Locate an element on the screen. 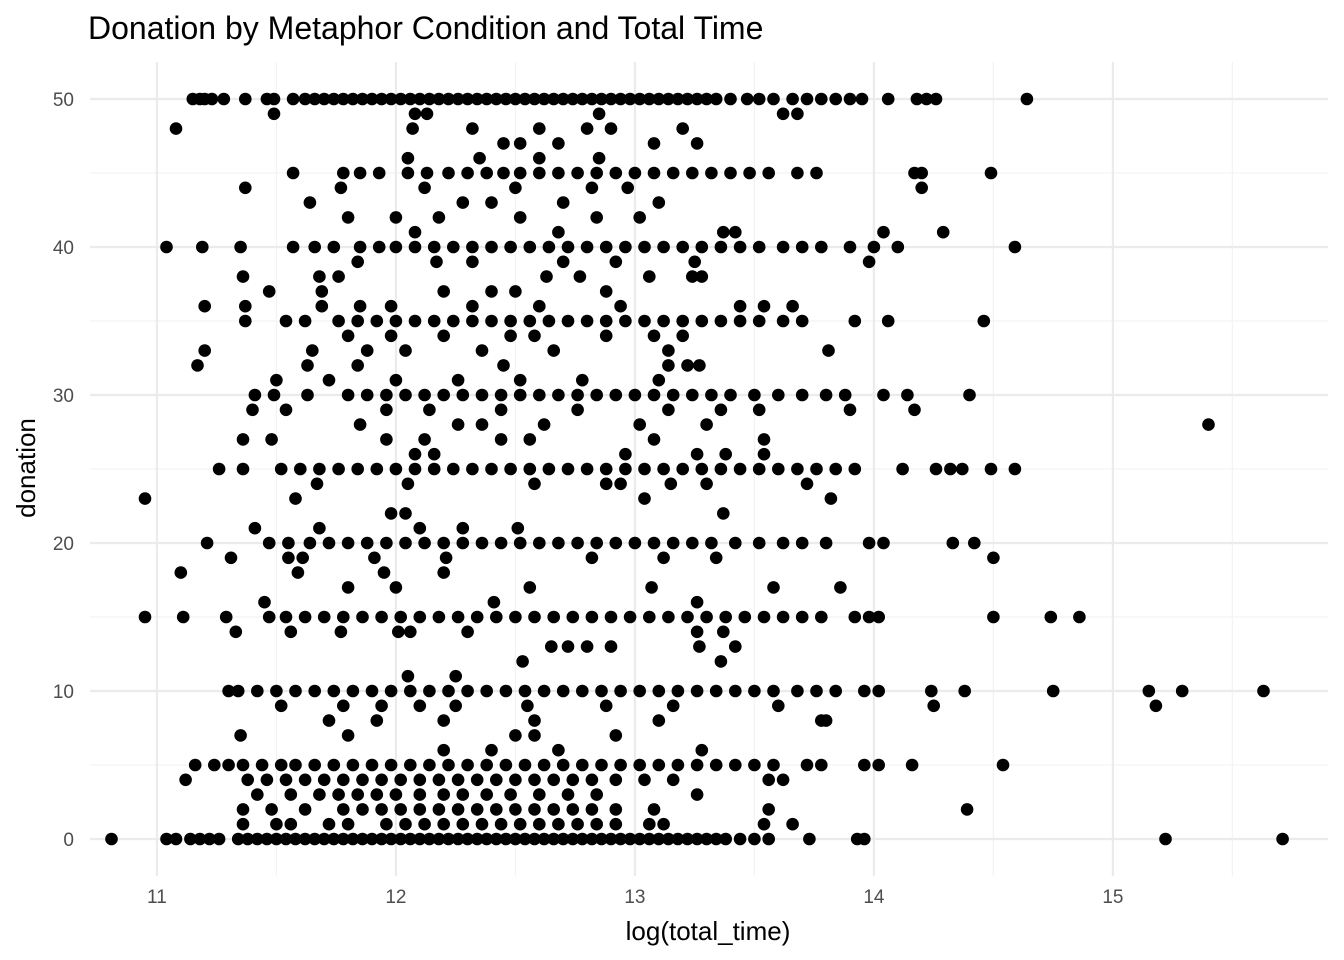  y-tick-label: 20 is located at coordinates (63, 544).